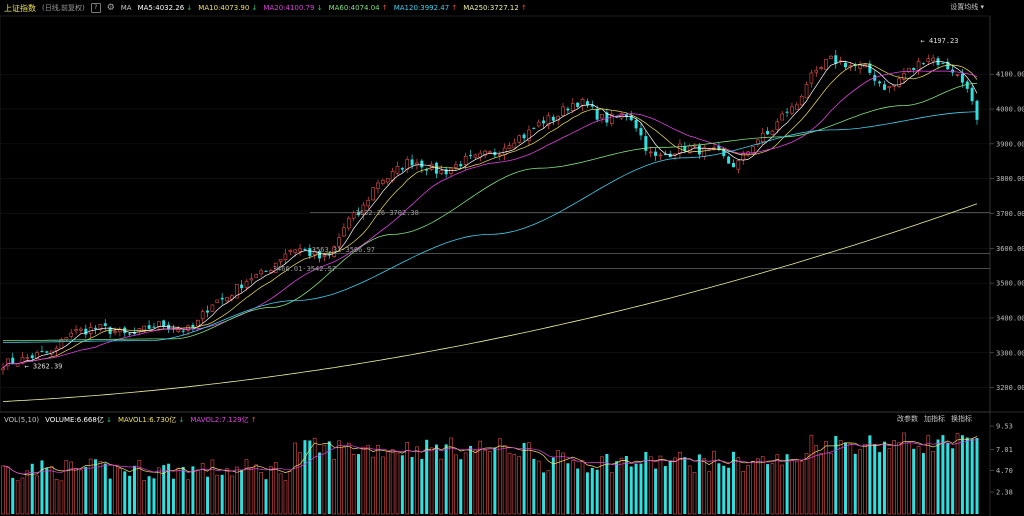  I want to click on vol-label: VOL(5,10), so click(22, 420).